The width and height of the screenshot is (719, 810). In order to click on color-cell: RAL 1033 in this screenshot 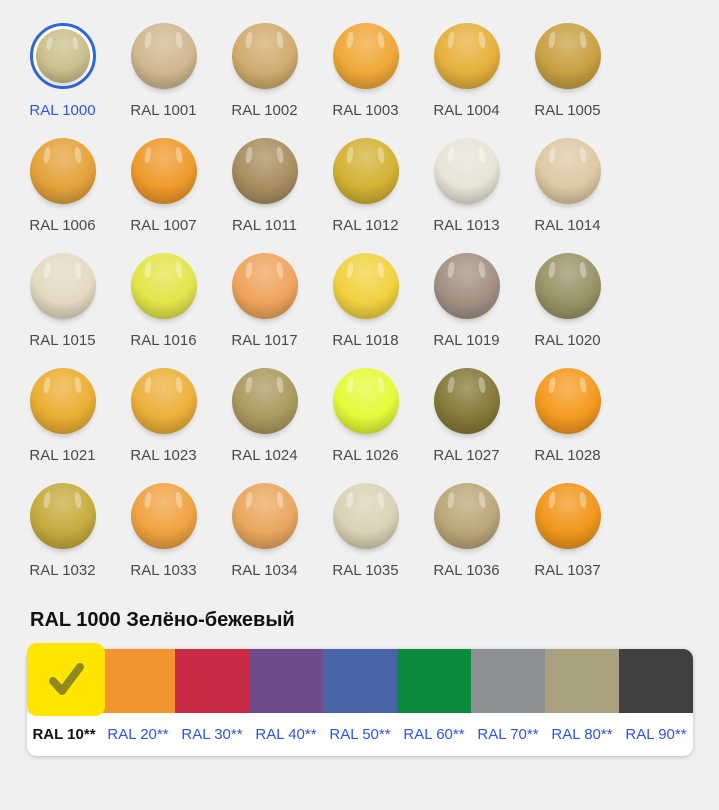, I will do `click(163, 529)`.